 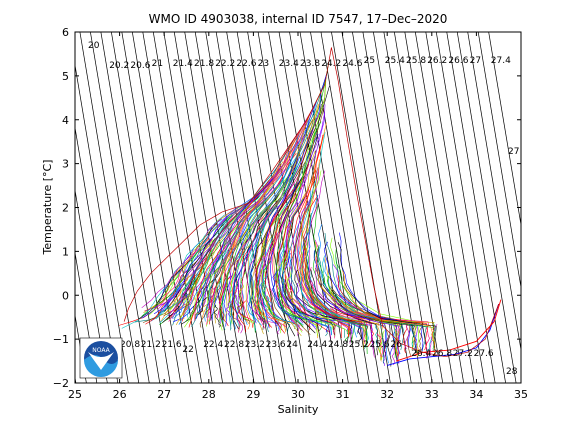 What do you see at coordinates (263, 64) in the screenshot?
I see `isopleth-label-top: 23` at bounding box center [263, 64].